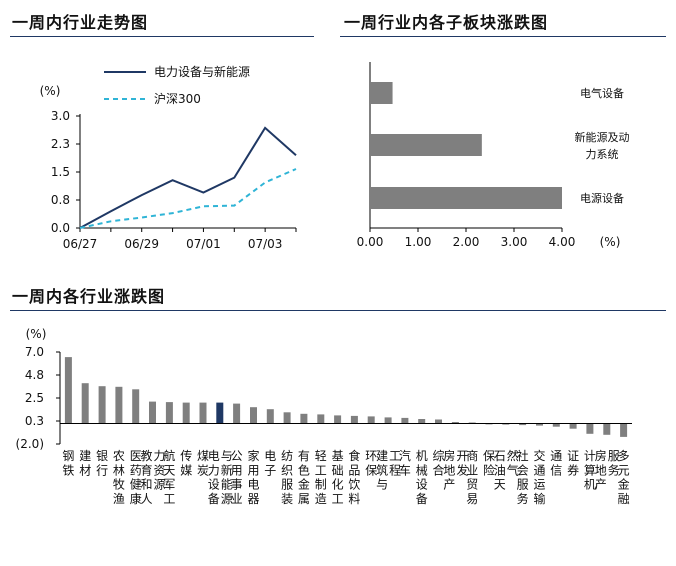  Describe the element at coordinates (338, 477) in the screenshot. I see `bar-category-label: 基础化工` at that location.